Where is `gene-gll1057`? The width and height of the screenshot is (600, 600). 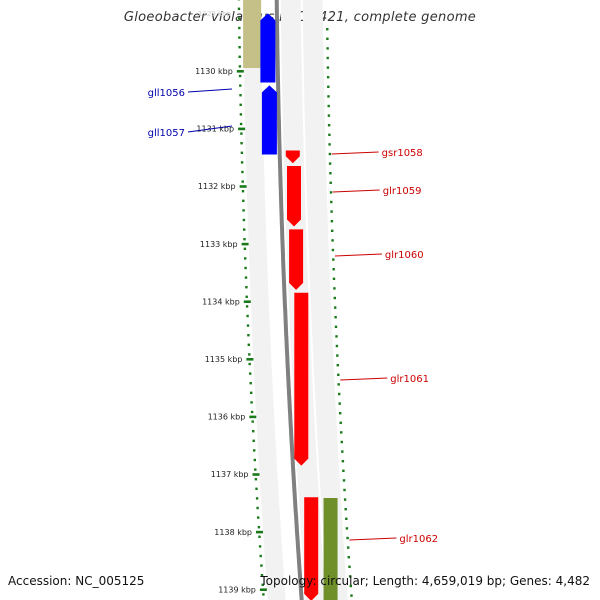
gene-gll1057 is located at coordinates (269, 120).